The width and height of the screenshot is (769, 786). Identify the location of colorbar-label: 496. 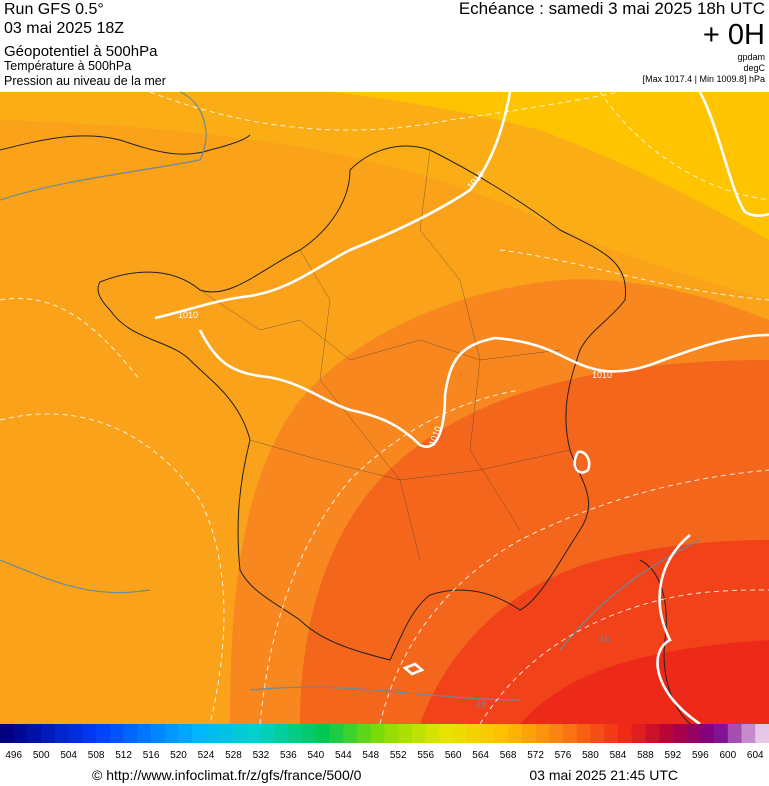
(13, 755).